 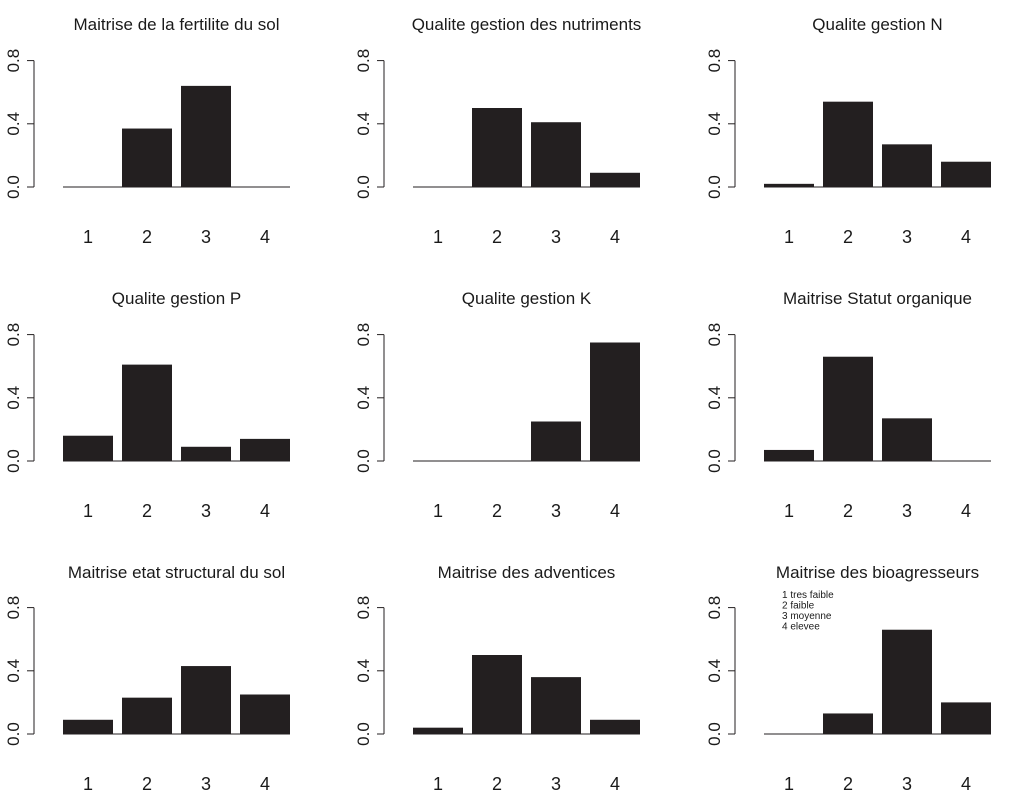 What do you see at coordinates (798, 606) in the screenshot?
I see `legend-entry: 2 faible` at bounding box center [798, 606].